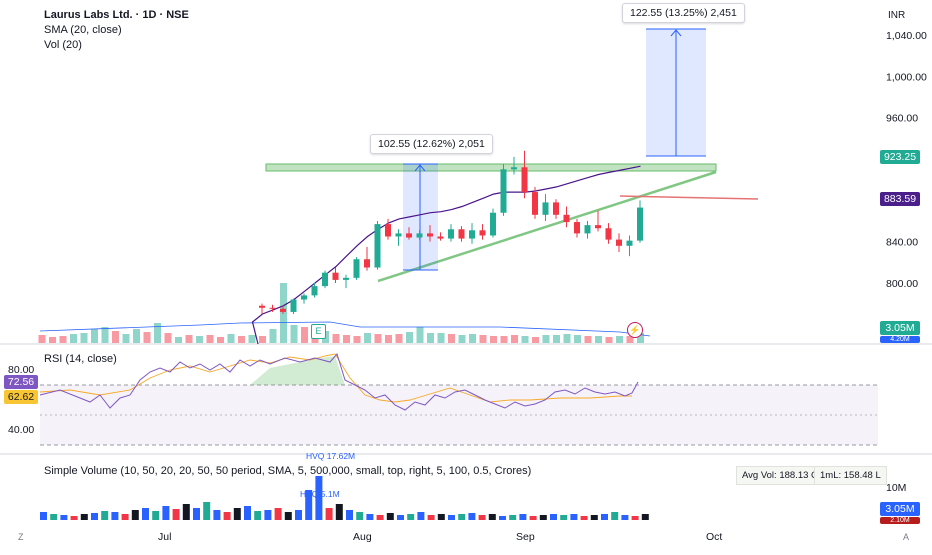  Describe the element at coordinates (782, 475) in the screenshot. I see `avg-vol-box: Avg Vol: 188.13 Cr` at that location.